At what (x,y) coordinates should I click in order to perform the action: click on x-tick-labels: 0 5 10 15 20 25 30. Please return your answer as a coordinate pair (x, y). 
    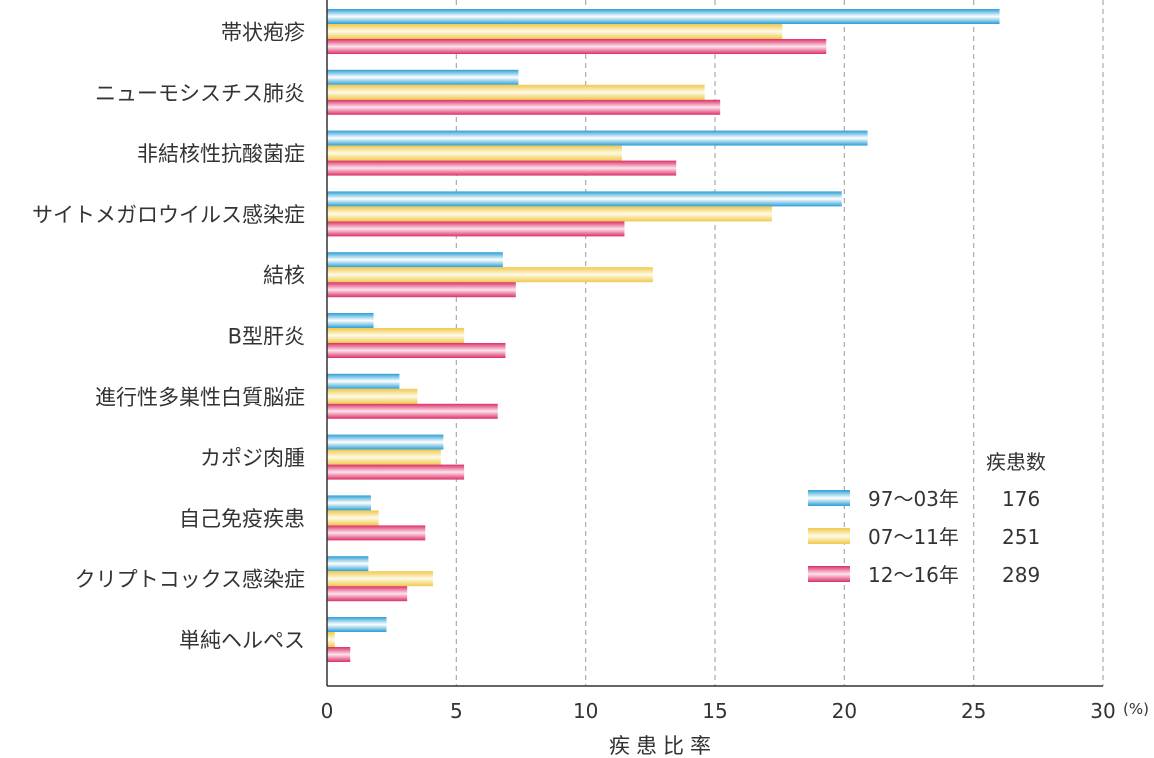
    Looking at the image, I should click on (718, 711).